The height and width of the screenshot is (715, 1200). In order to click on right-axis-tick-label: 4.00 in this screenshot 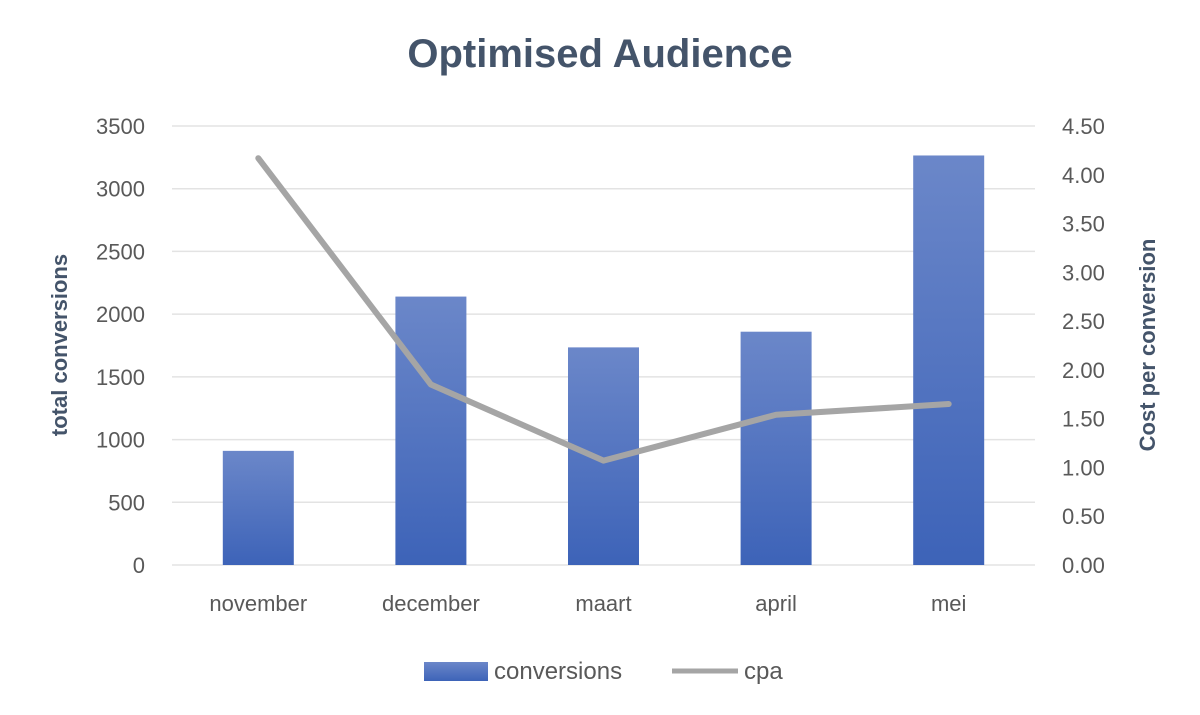, I will do `click(1083, 175)`.